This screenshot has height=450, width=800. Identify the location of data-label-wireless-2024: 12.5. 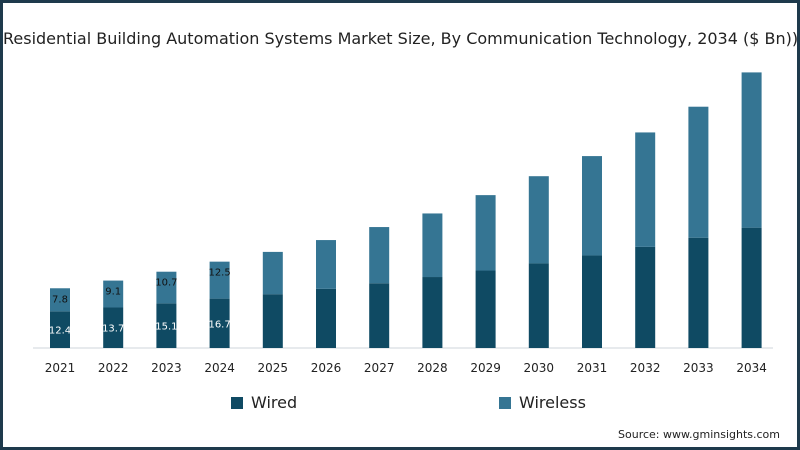
(219, 273).